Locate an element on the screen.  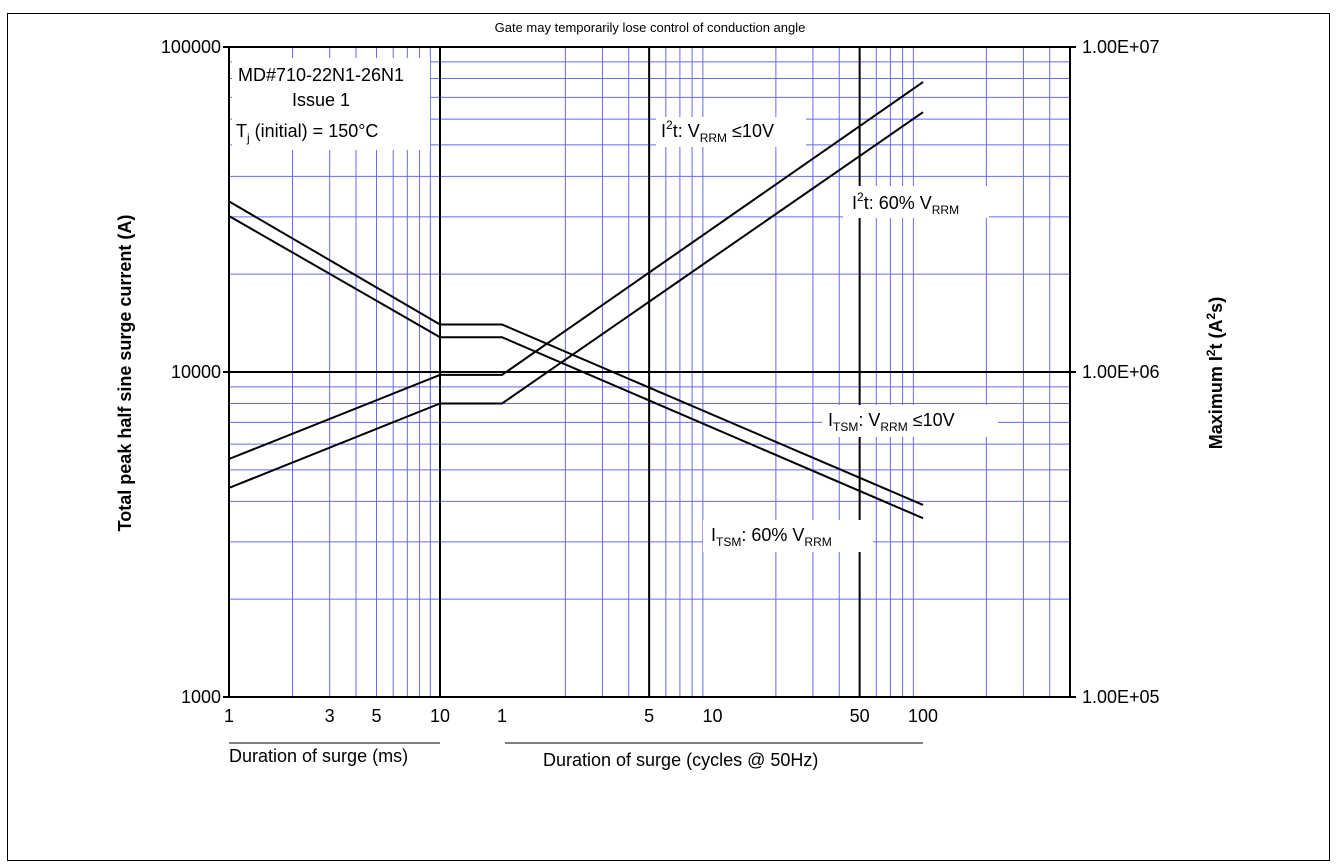
x-ms-tick-label: 3 is located at coordinates (330, 716).